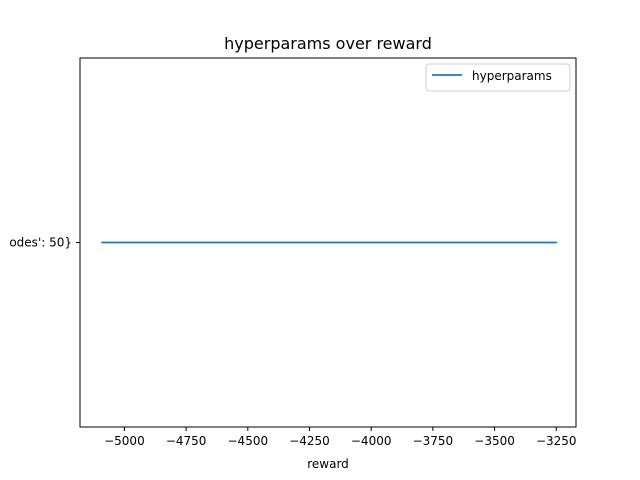  Describe the element at coordinates (248, 441) in the screenshot. I see `x-tick-label: −4500` at that location.